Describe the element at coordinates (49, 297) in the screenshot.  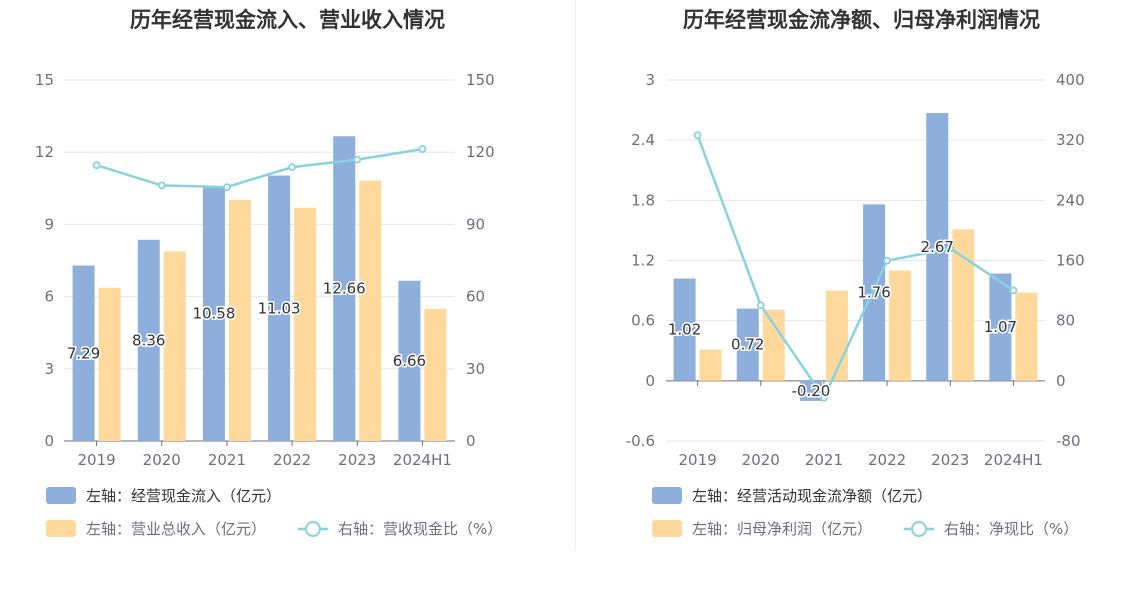
I see `y-left-tick-label: 6` at that location.